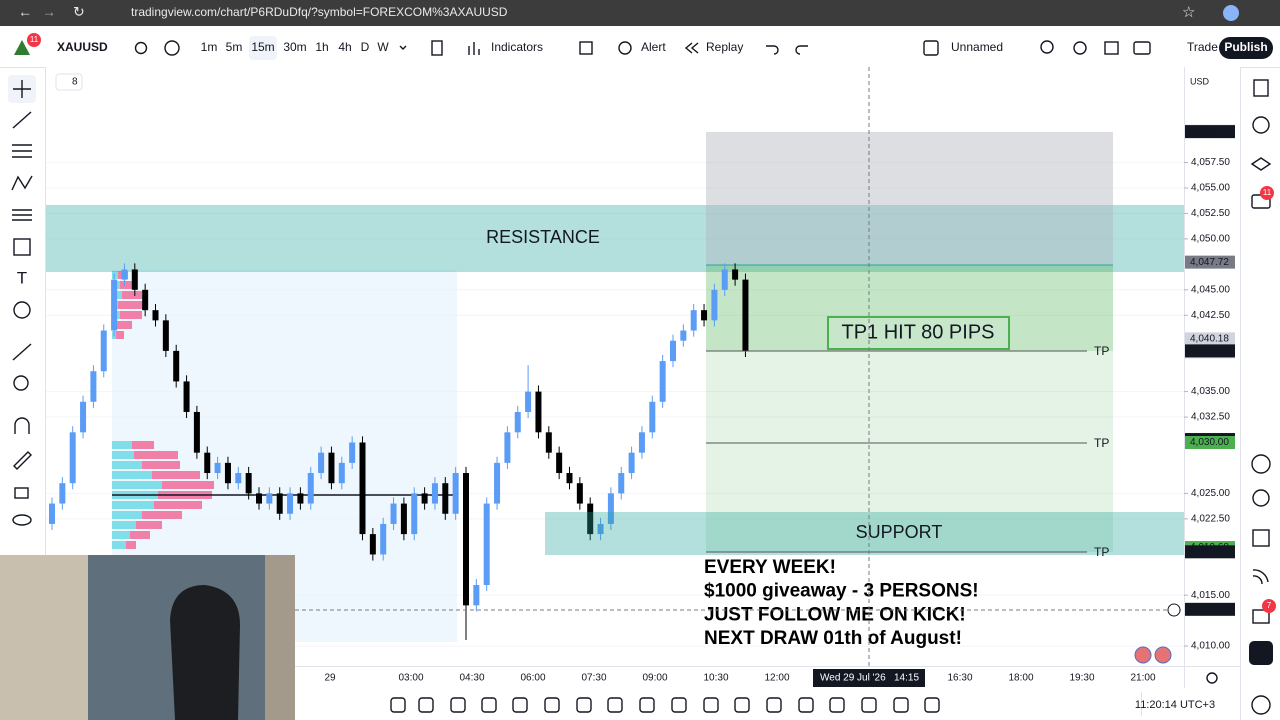 This screenshot has height=720, width=1280. Describe the element at coordinates (1261, 88) in the screenshot. I see `watchlist` at that location.